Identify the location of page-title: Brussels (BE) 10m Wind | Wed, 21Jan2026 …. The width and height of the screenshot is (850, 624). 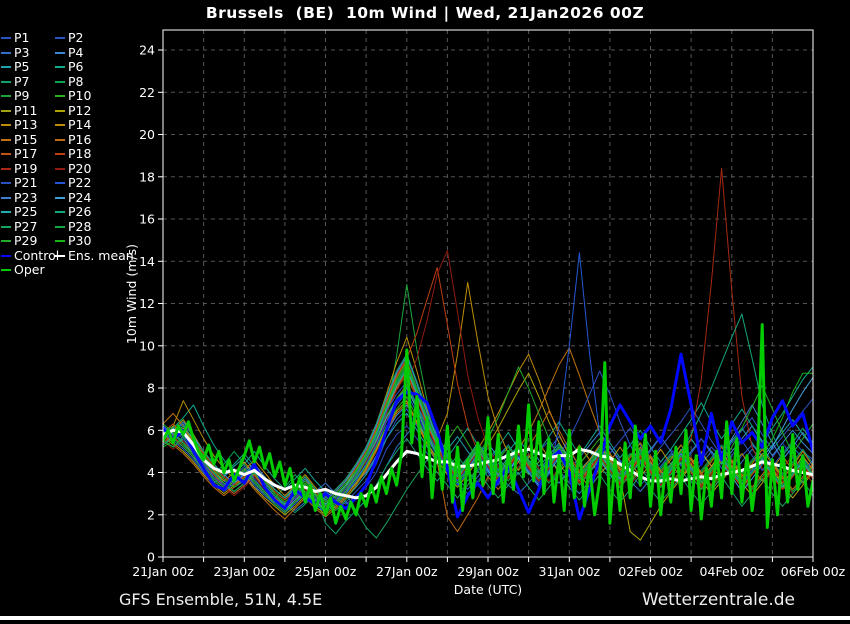
(425, 13).